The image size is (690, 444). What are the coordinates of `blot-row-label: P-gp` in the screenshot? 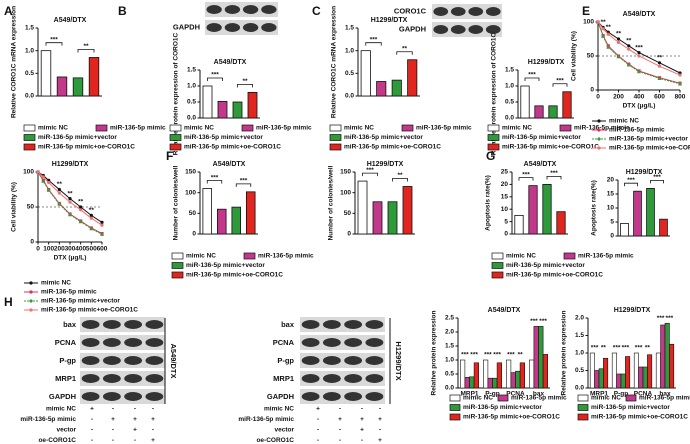 It's located at (67, 360).